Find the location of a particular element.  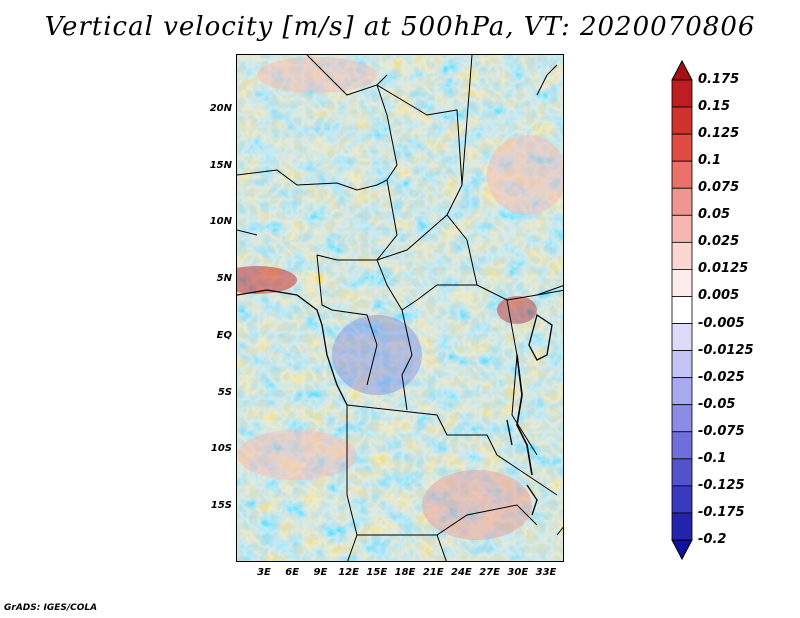

lat-tick-label: 5S is located at coordinates (224, 392).